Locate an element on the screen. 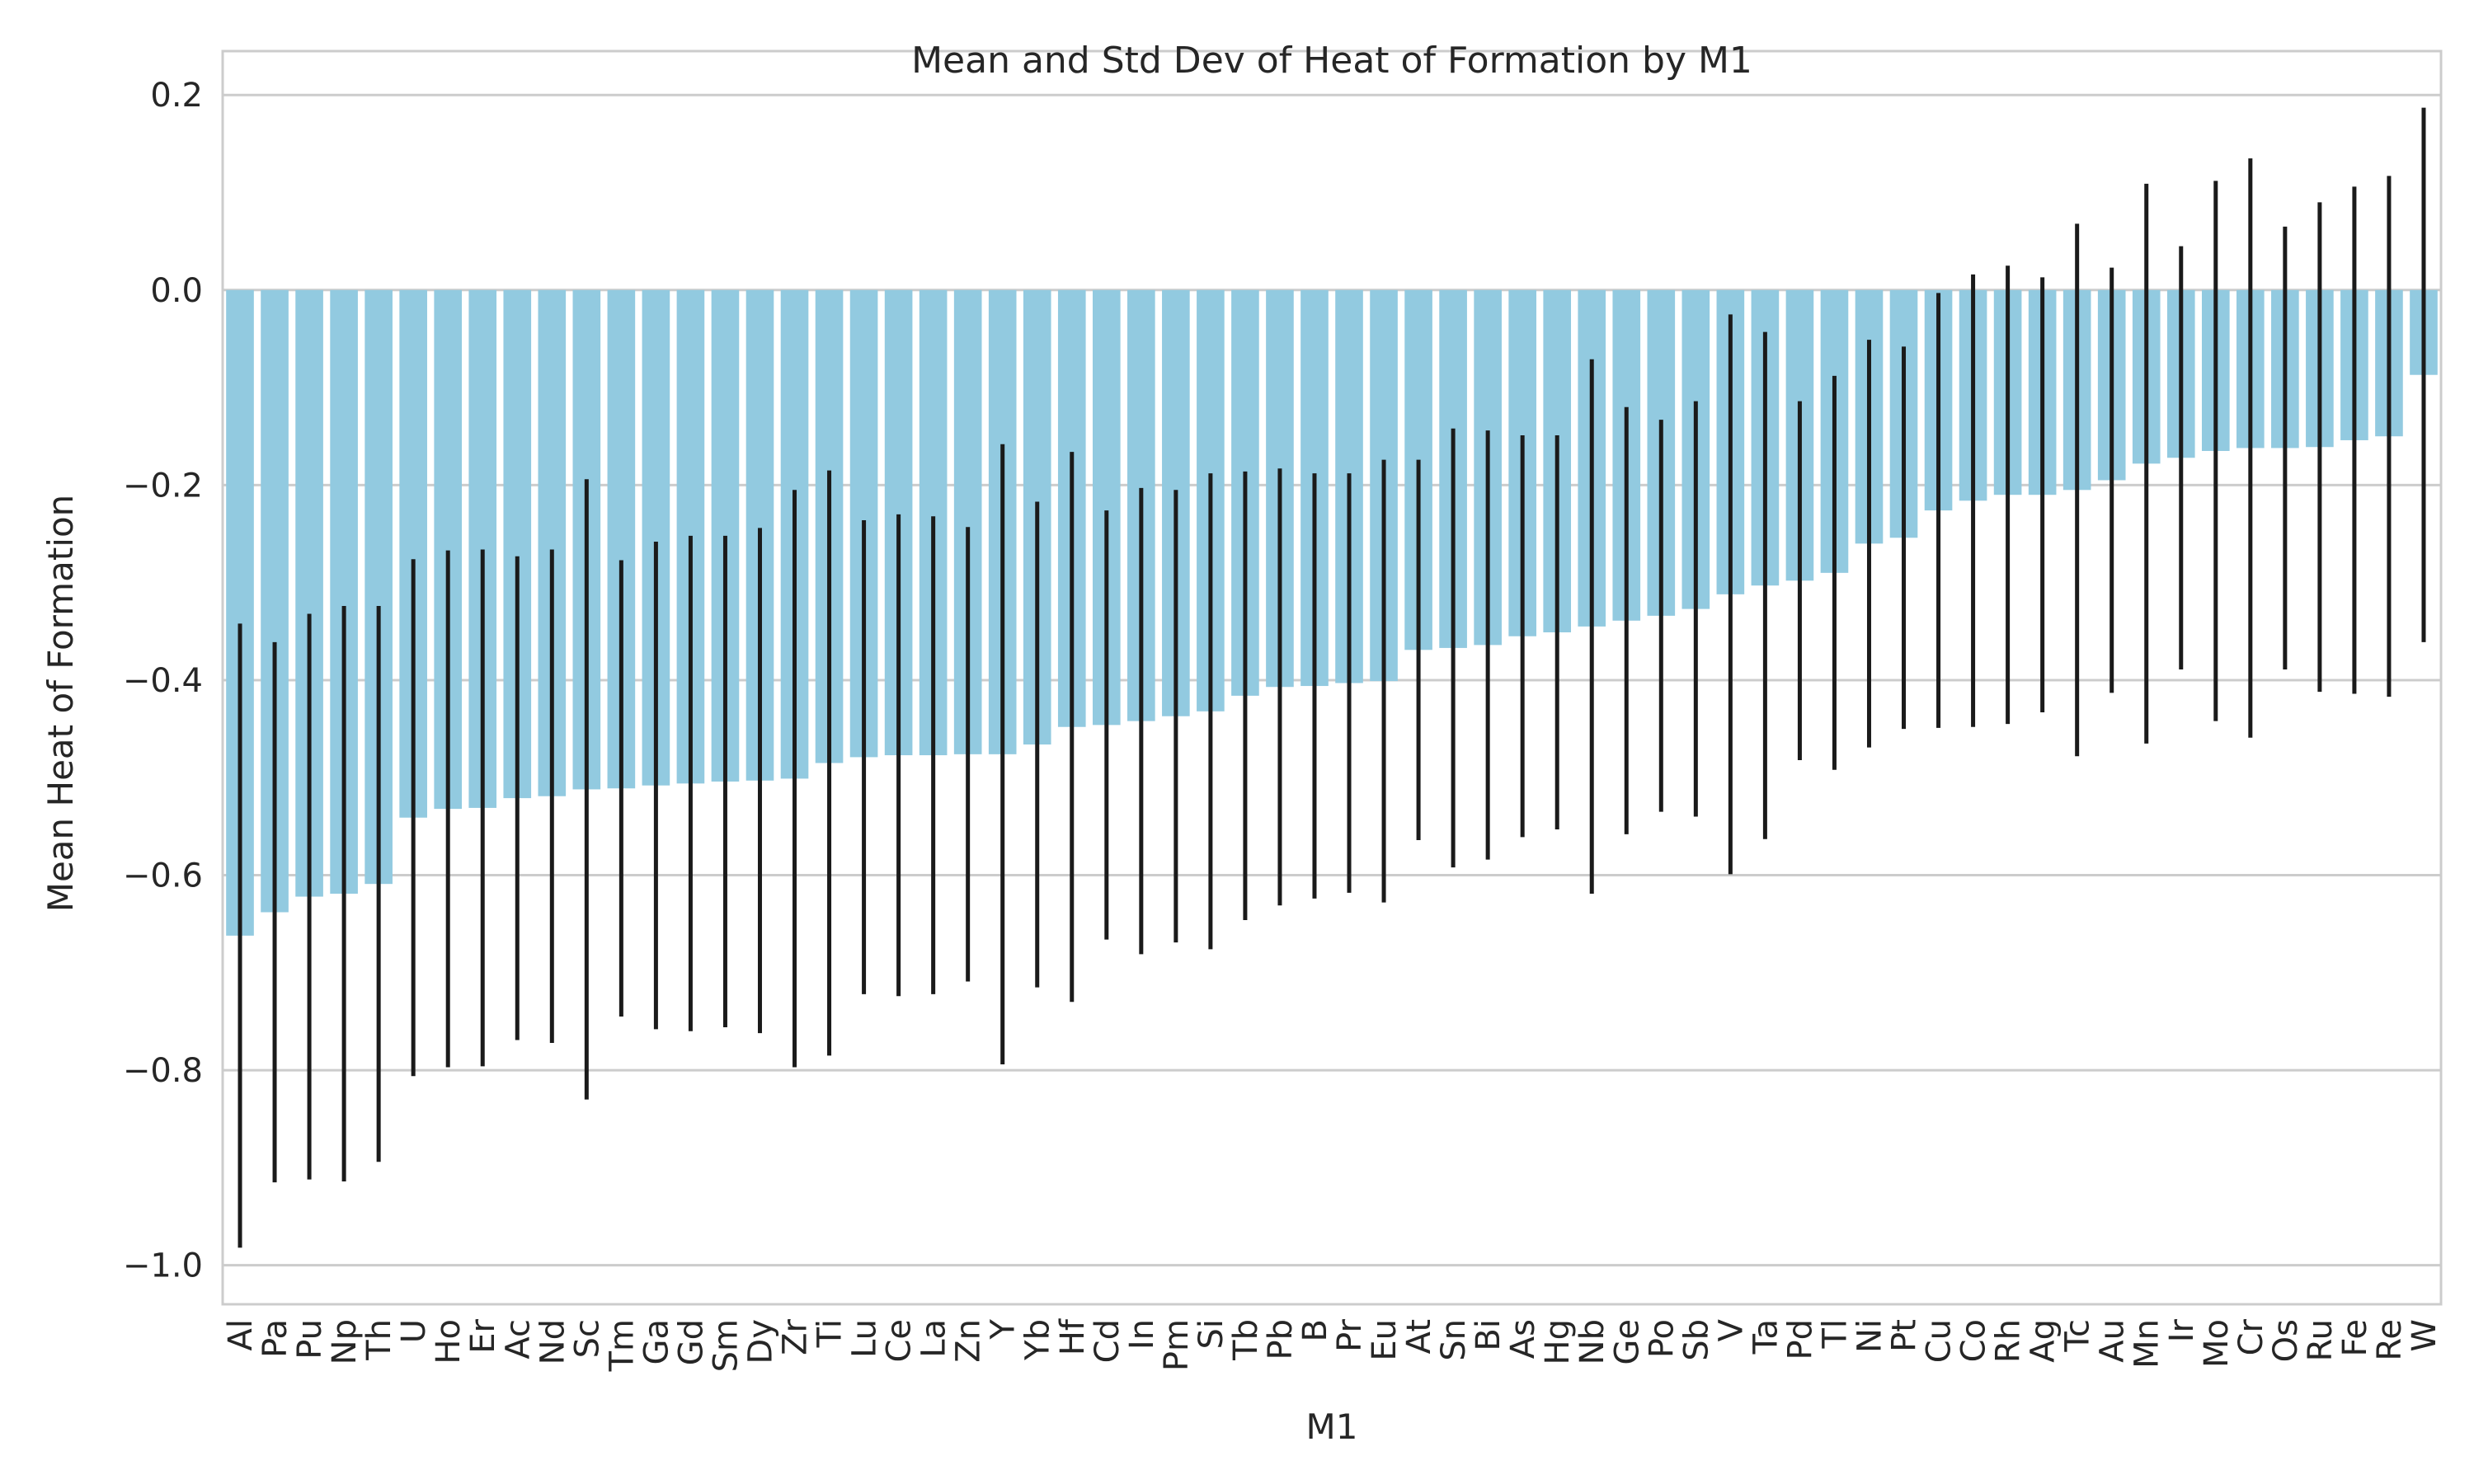 This screenshot has height=1484, width=2474. x-tick-label: Sb is located at coordinates (1696, 1340).